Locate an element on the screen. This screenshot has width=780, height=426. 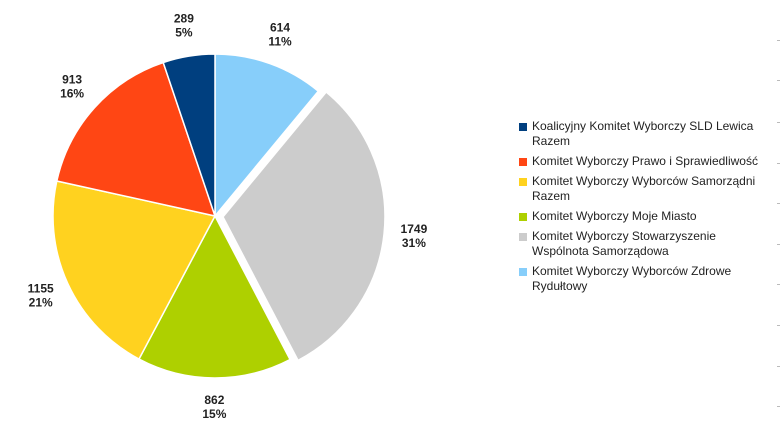
legend-label: Komitet Wyborczy Prawo i Sprawiedliwość is located at coordinates (645, 161).